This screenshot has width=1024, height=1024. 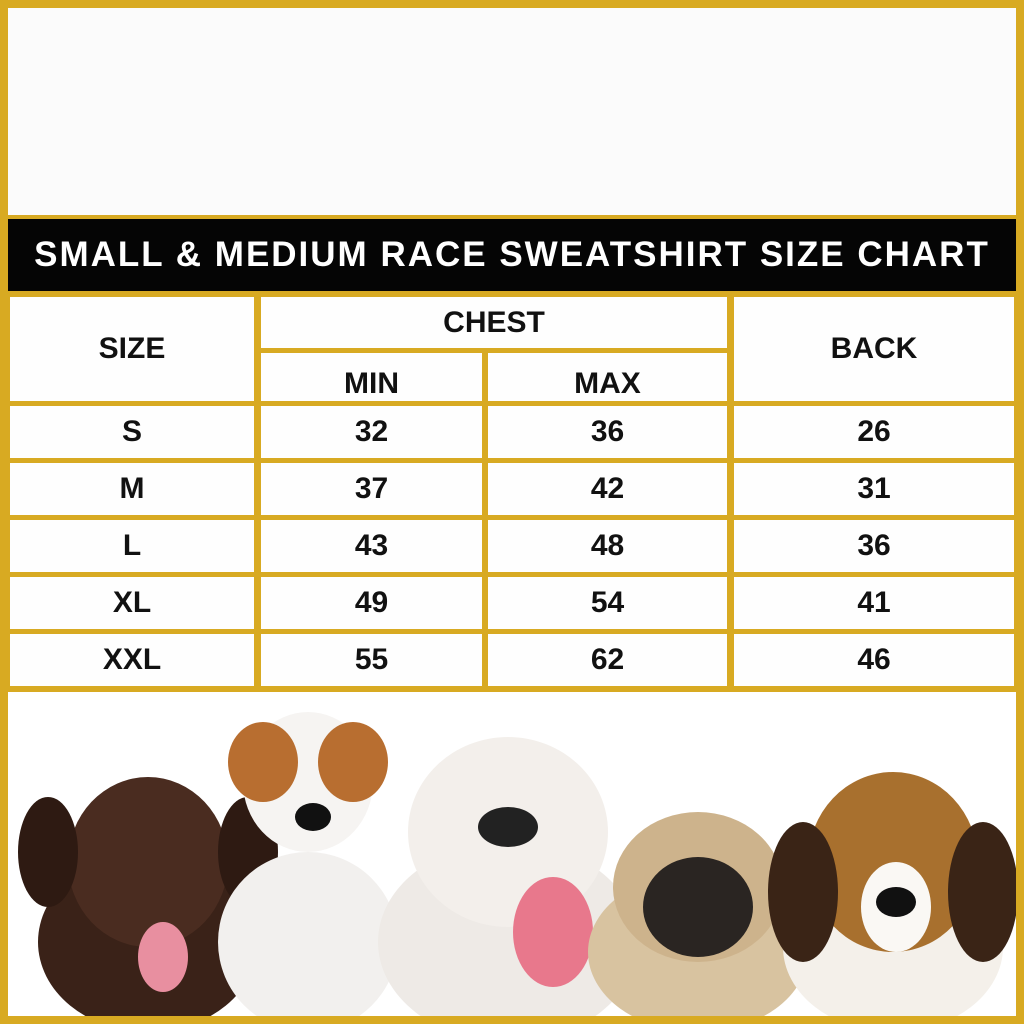 I want to click on size-cell: XL, so click(x=132, y=603).